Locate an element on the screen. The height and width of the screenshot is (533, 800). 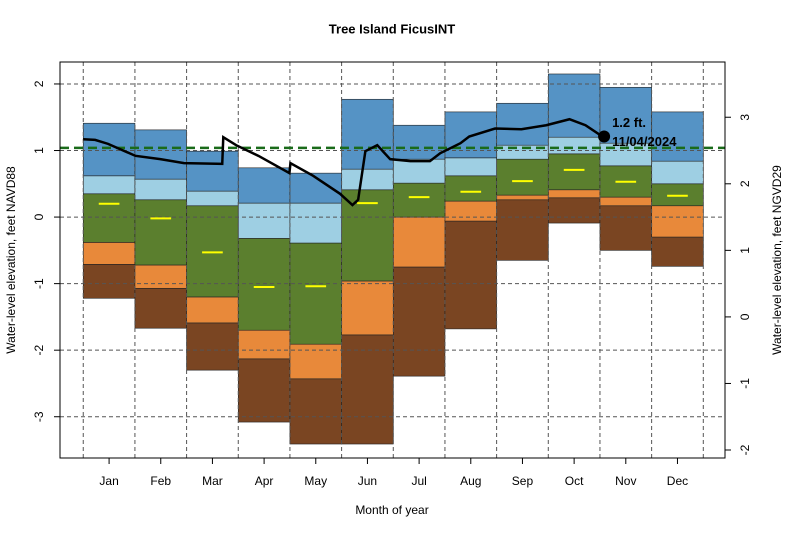
y2-tick-label: -1 is located at coordinates (745, 383).